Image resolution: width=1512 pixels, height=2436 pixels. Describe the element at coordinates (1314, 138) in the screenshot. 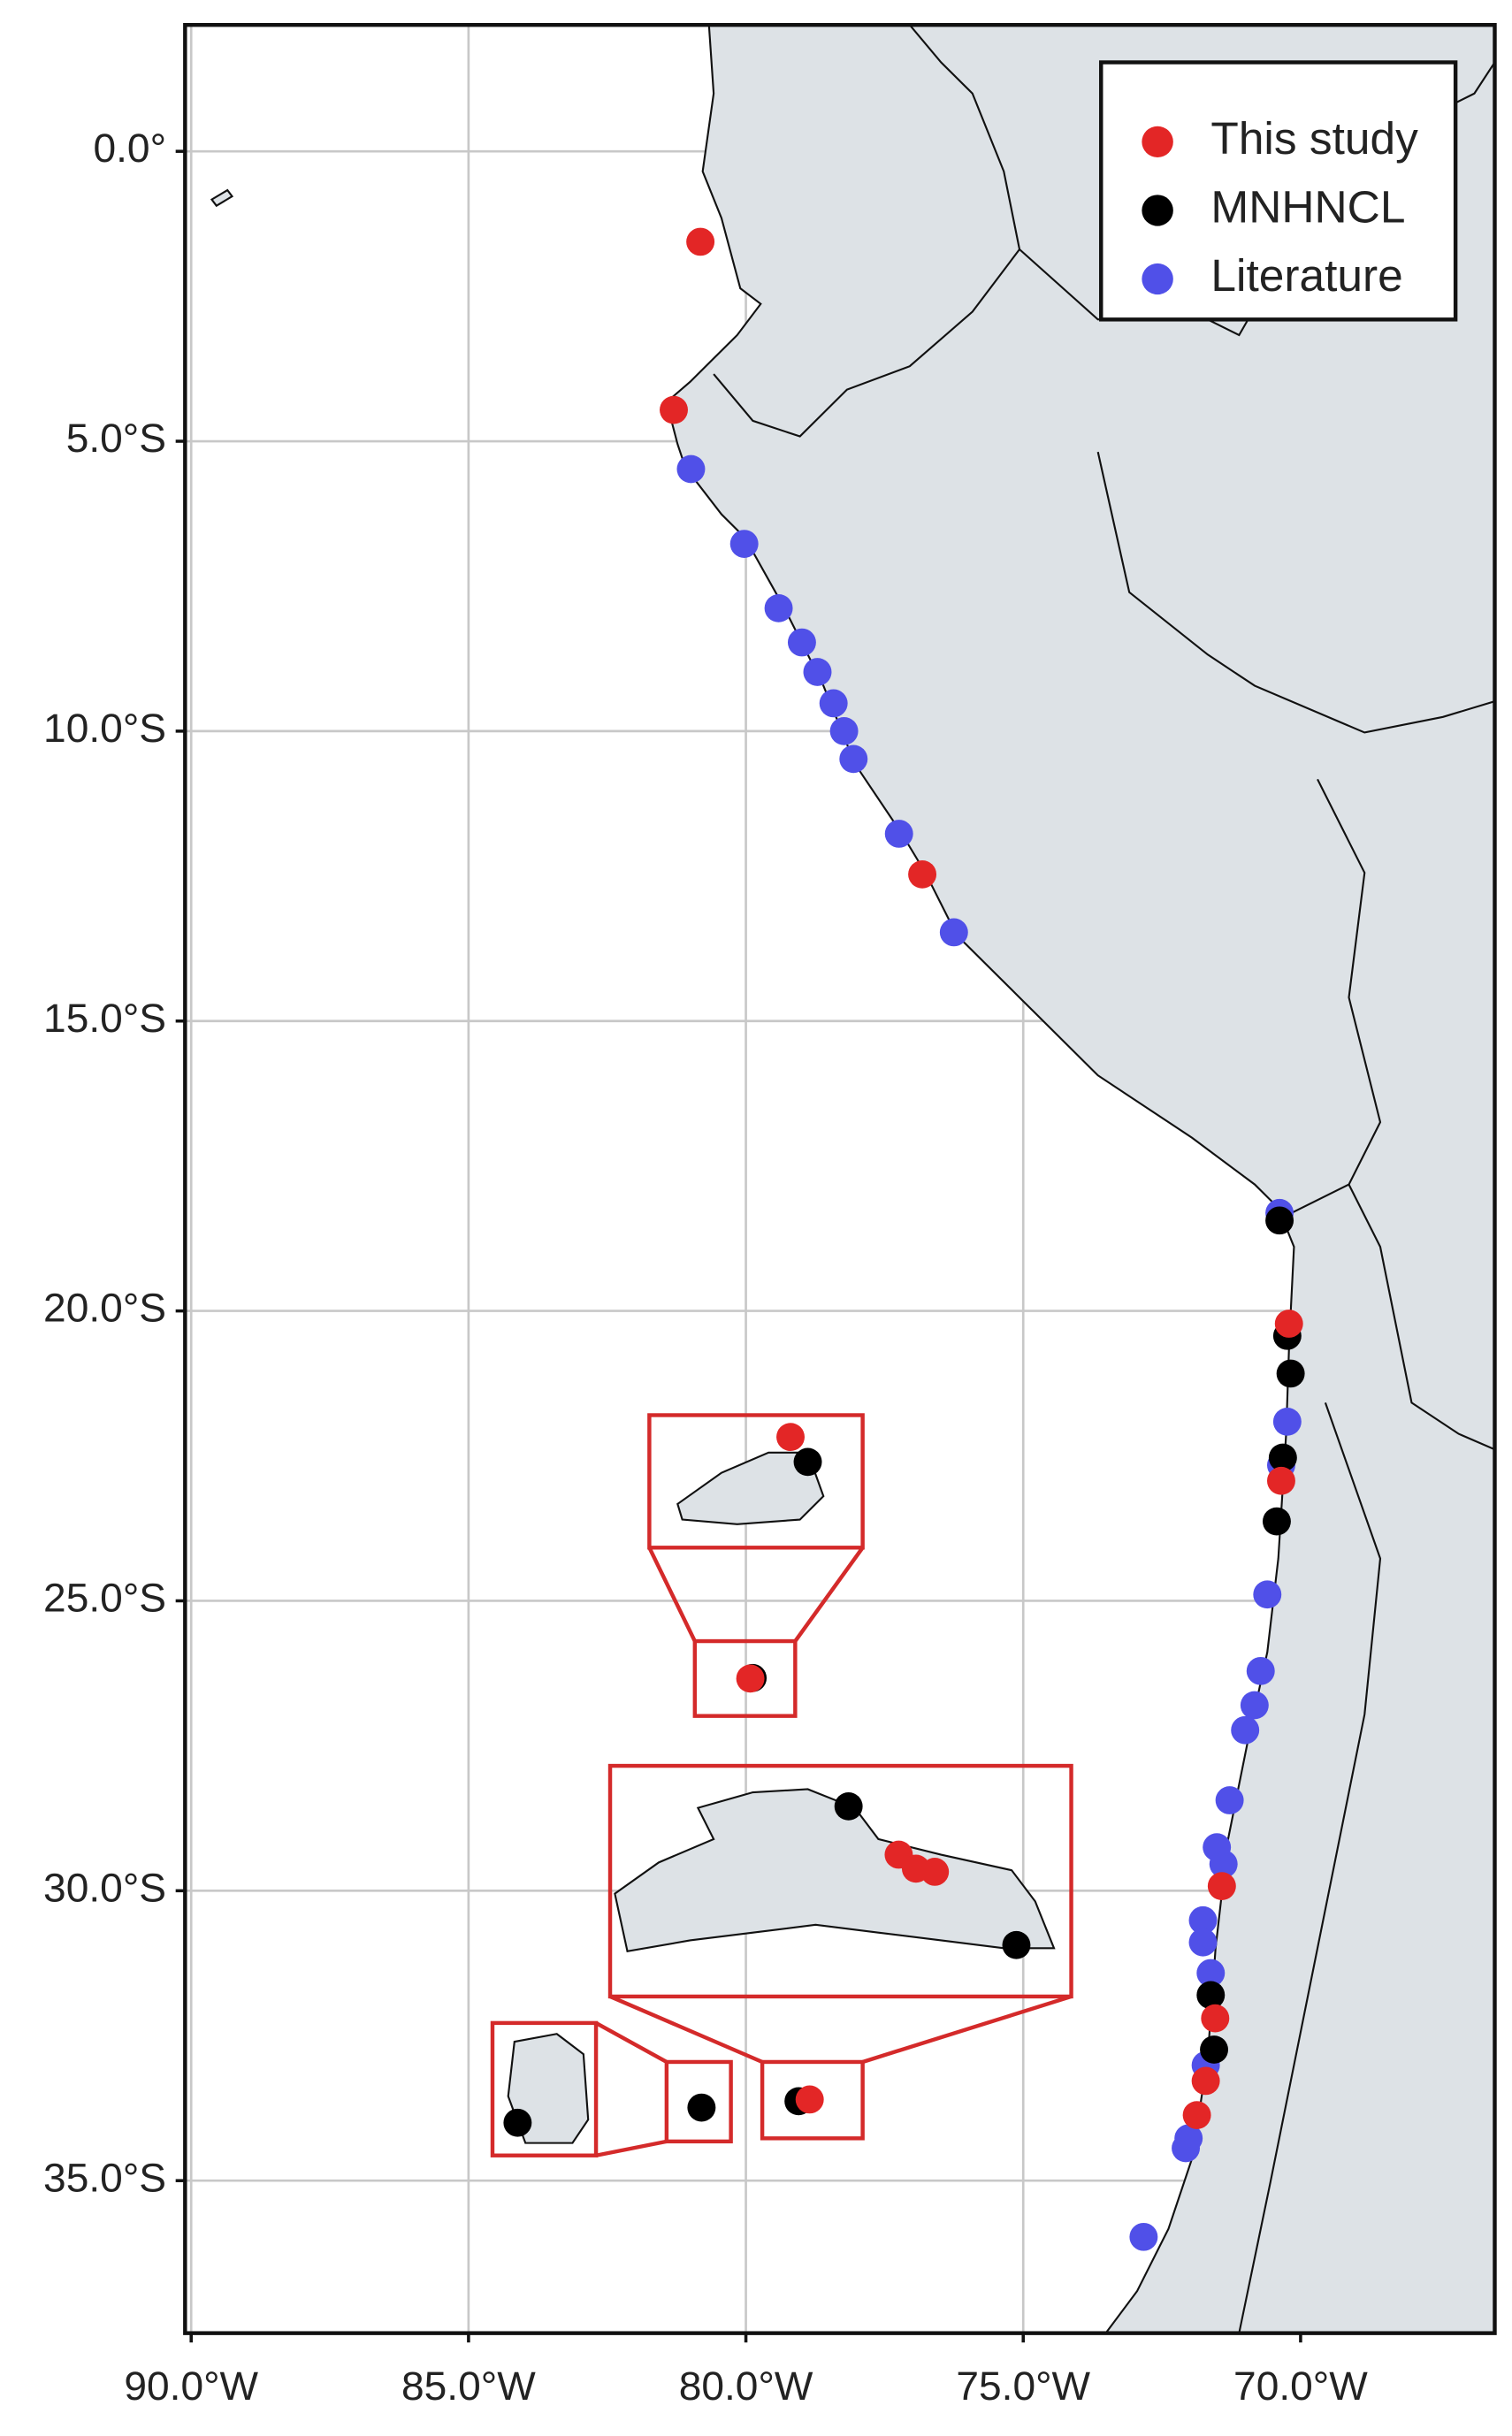

I see `legend-label: This study` at that location.